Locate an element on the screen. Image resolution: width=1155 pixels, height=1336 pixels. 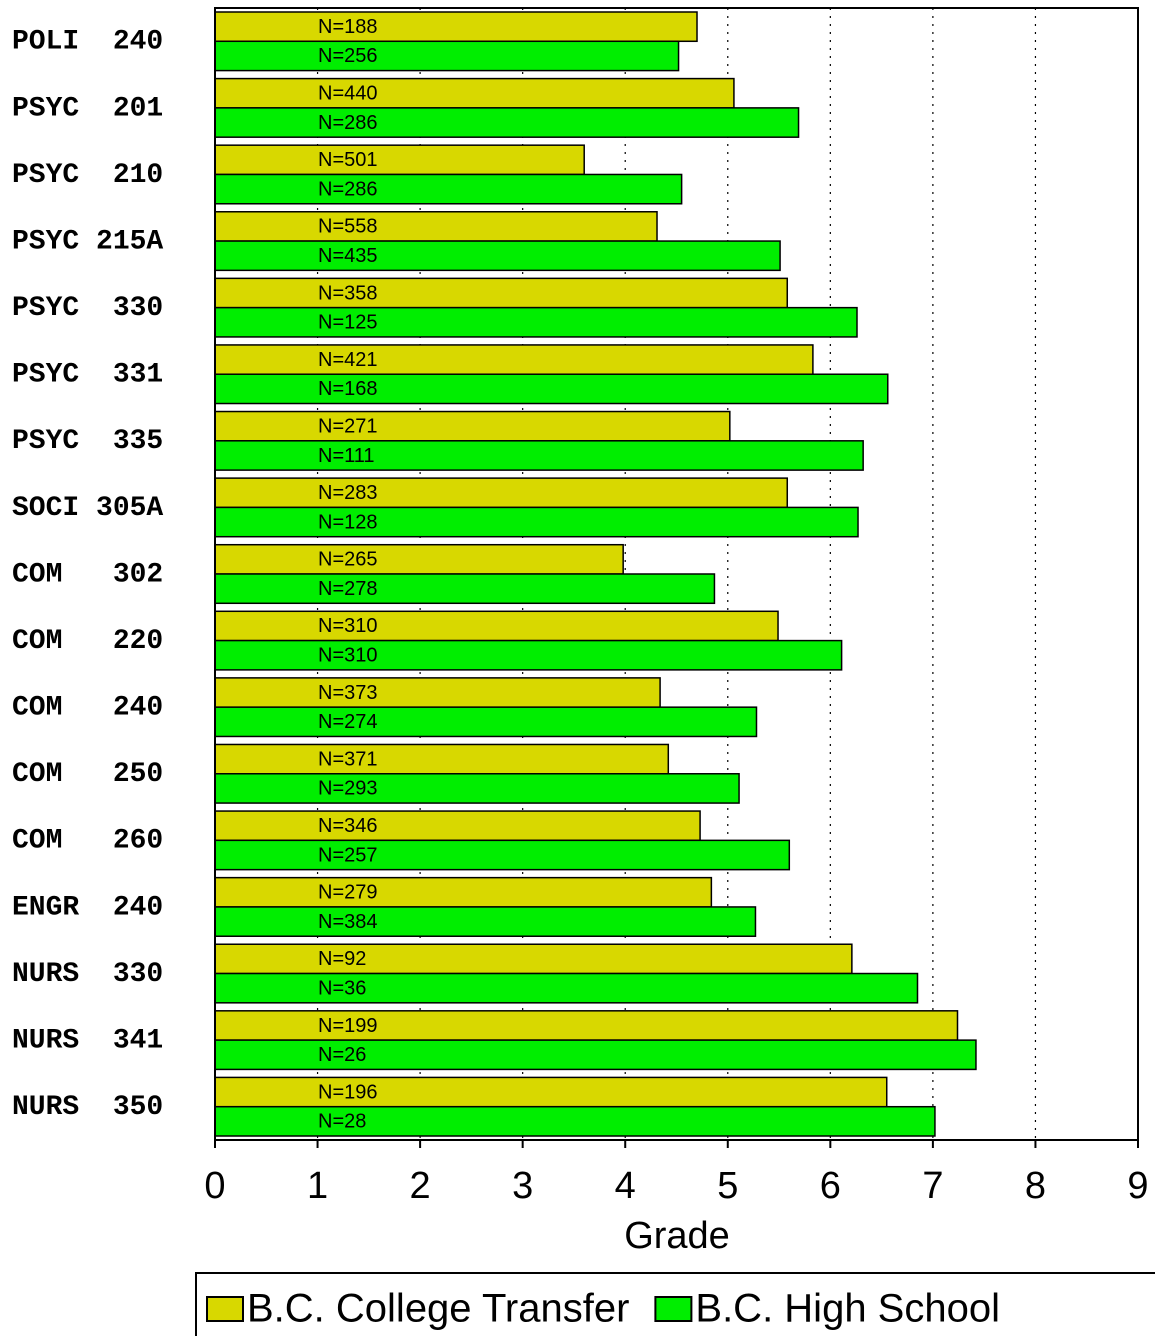
bar-annotation: N=128 is located at coordinates (348, 522).